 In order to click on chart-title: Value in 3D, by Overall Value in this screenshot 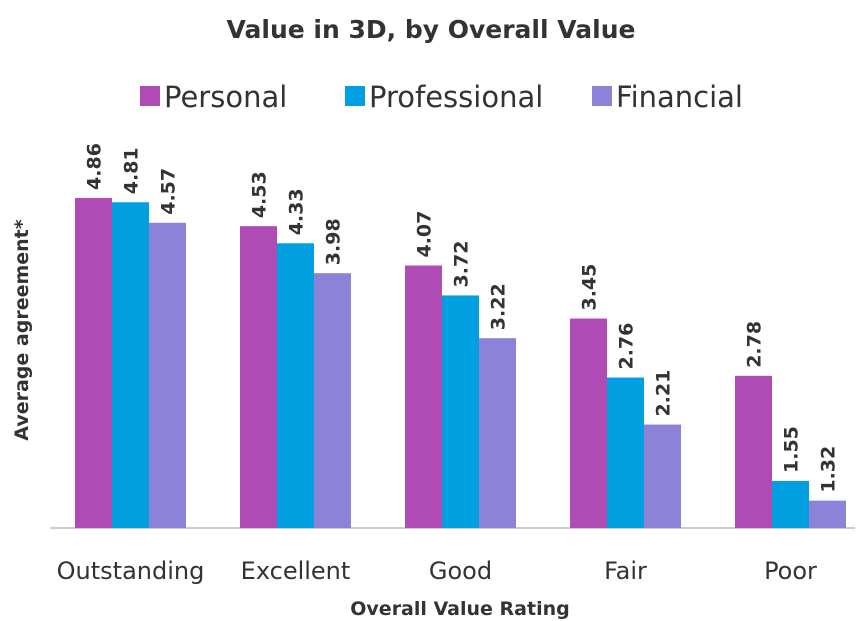, I will do `click(431, 29)`.